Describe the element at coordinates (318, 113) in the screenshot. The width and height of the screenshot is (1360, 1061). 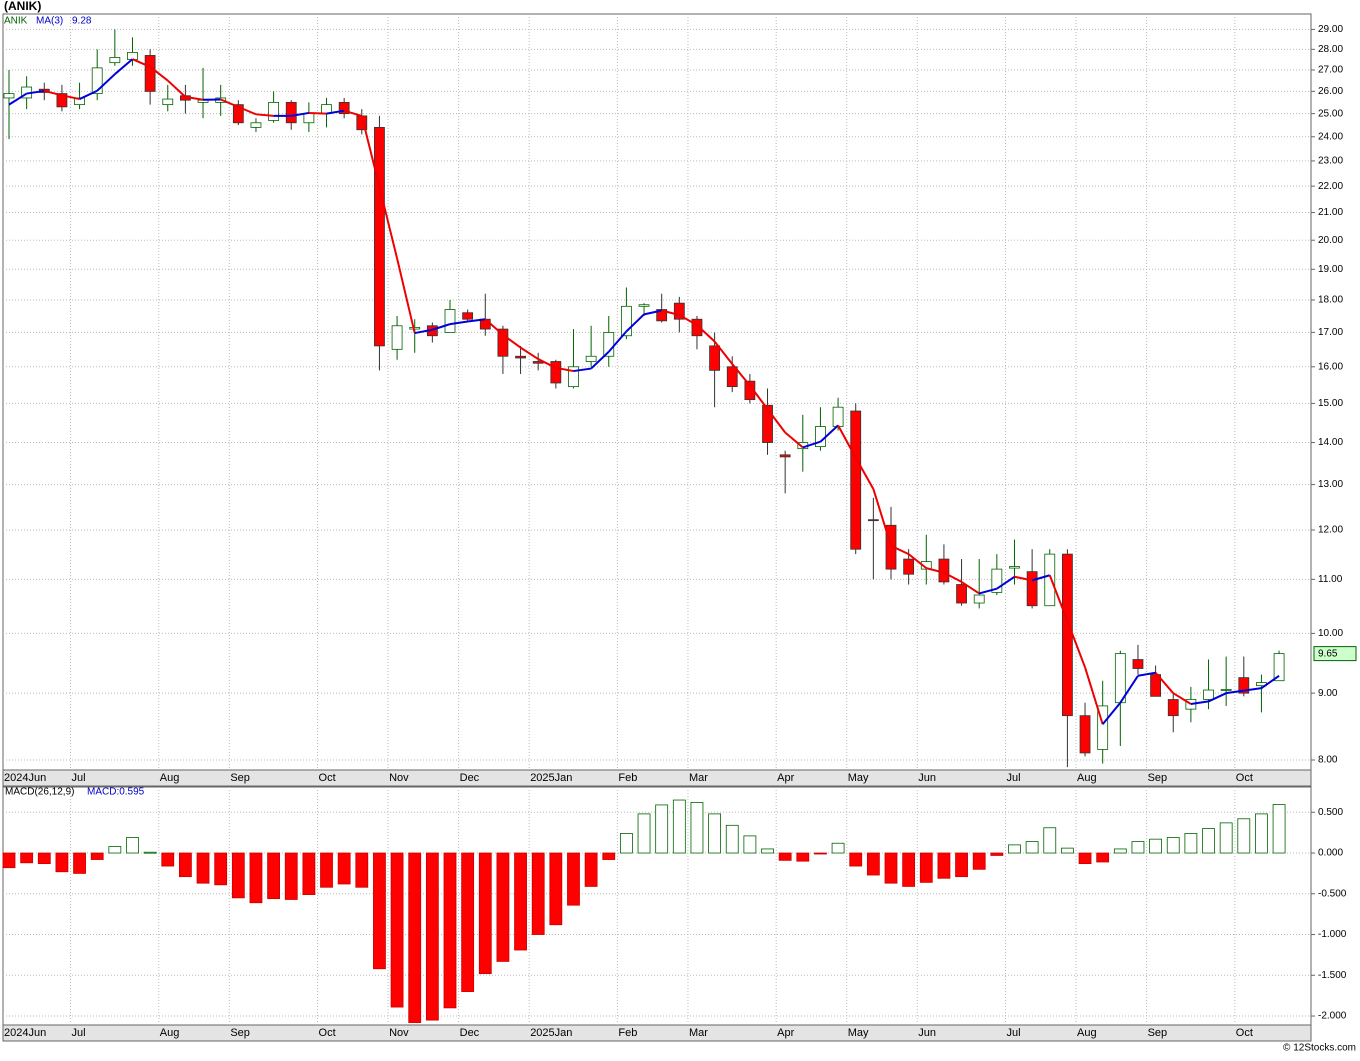
I see `ma-segment` at that location.